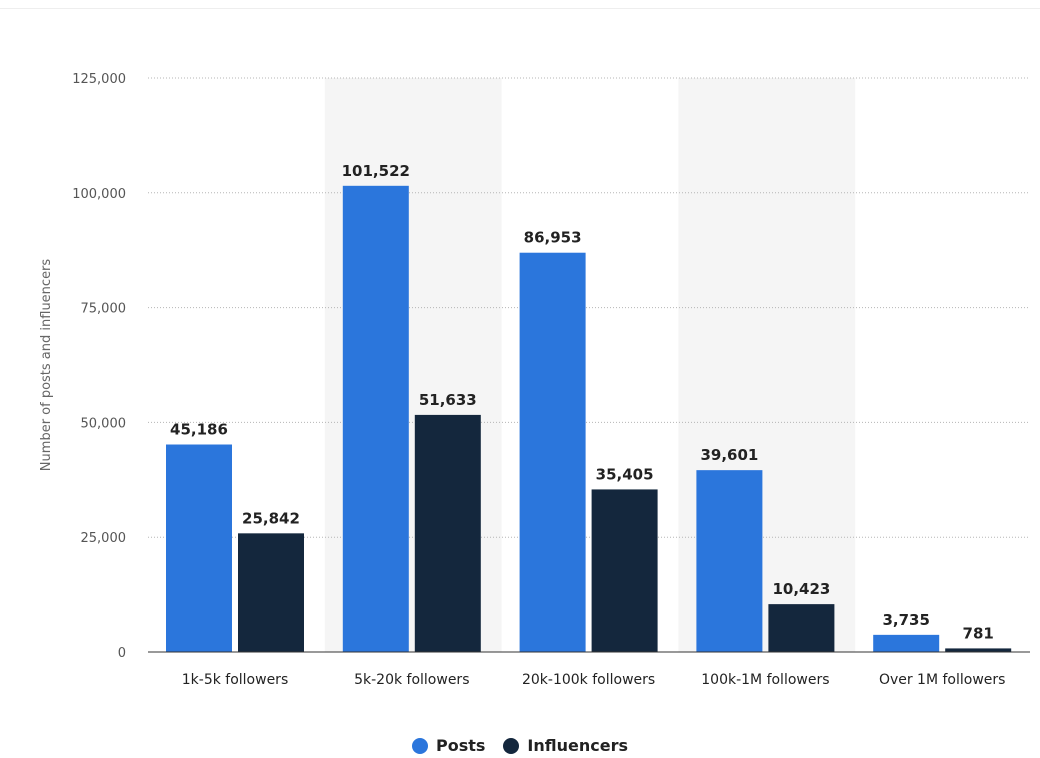 The height and width of the screenshot is (758, 1040). Describe the element at coordinates (448, 400) in the screenshot. I see `data-label-influencers: 51,633` at that location.